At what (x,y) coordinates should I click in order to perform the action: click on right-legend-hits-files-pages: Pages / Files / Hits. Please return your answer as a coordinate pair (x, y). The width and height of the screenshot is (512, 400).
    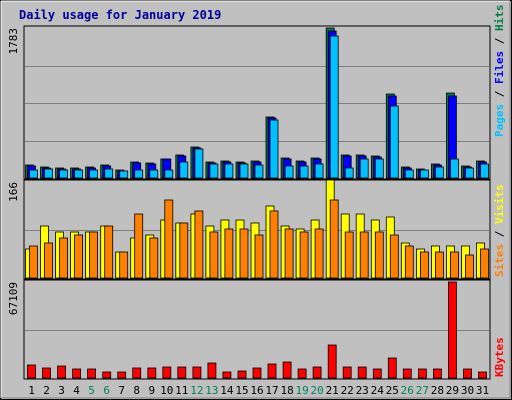
    Looking at the image, I should click on (499, 71).